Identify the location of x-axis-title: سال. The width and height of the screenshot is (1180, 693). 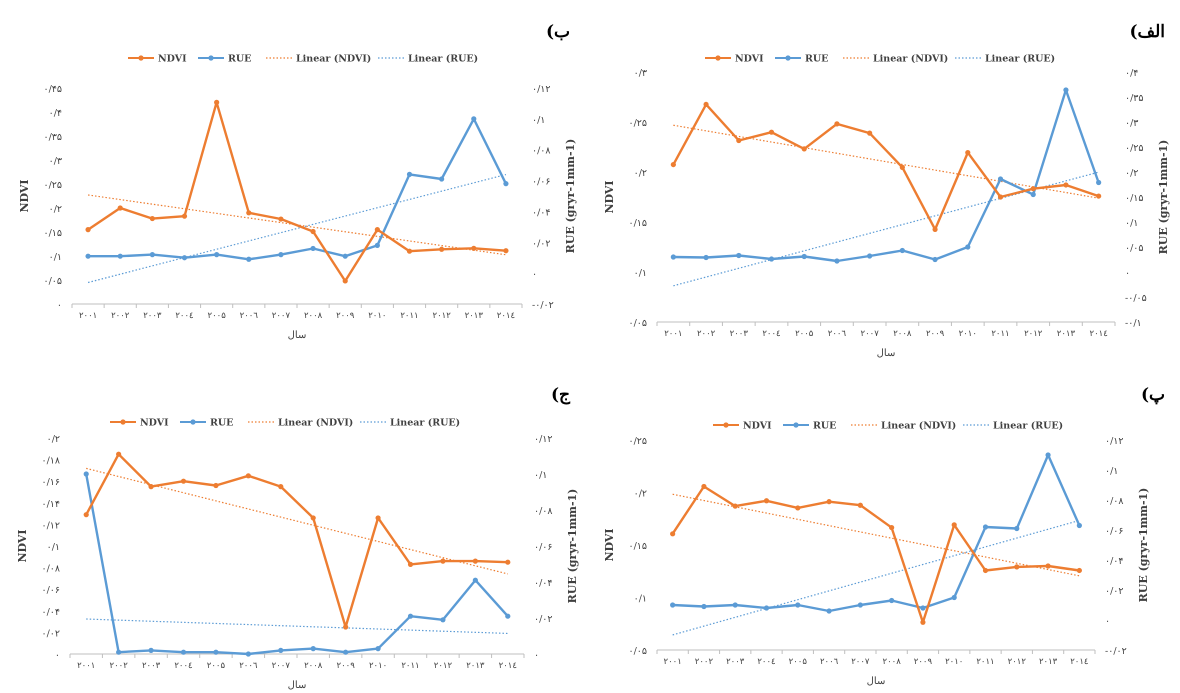
(876, 681).